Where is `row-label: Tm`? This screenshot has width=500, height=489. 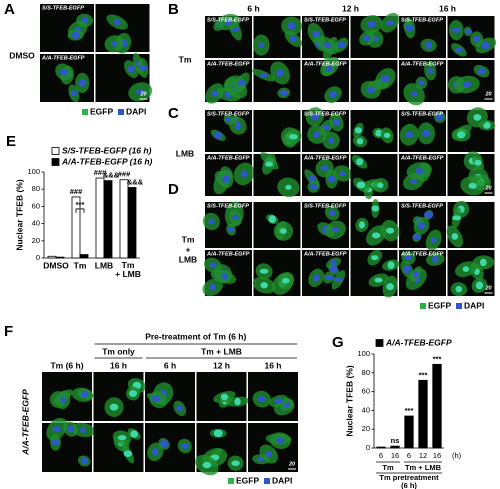 row-label: Tm is located at coordinates (188, 239).